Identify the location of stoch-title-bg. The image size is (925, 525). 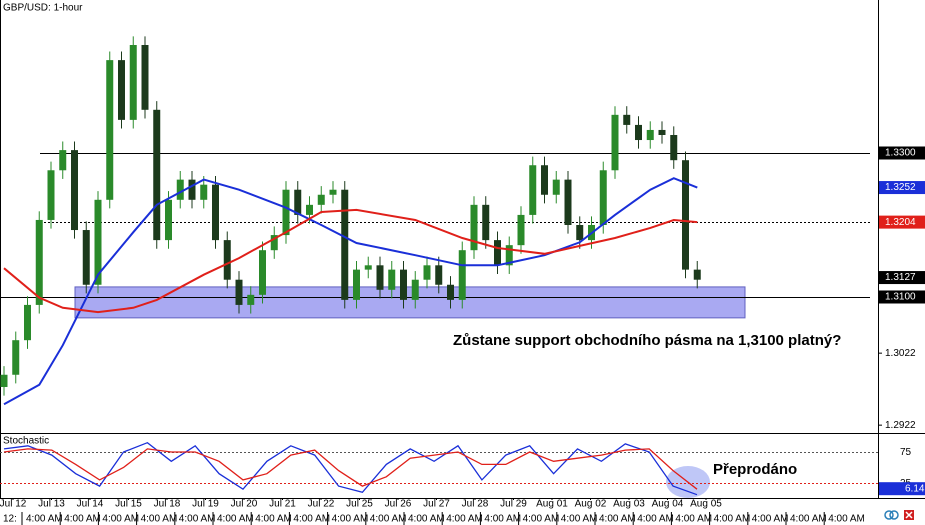
(23, 441).